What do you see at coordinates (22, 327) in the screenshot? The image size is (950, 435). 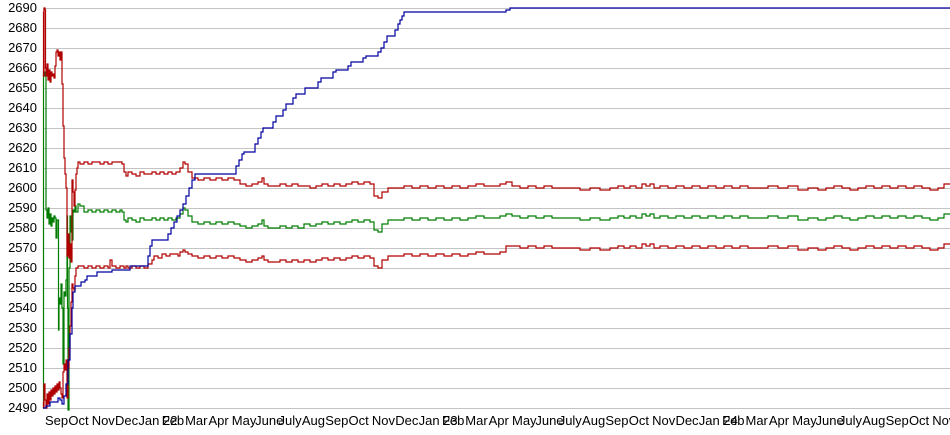 I see `y-axis-label: 2530` at bounding box center [22, 327].